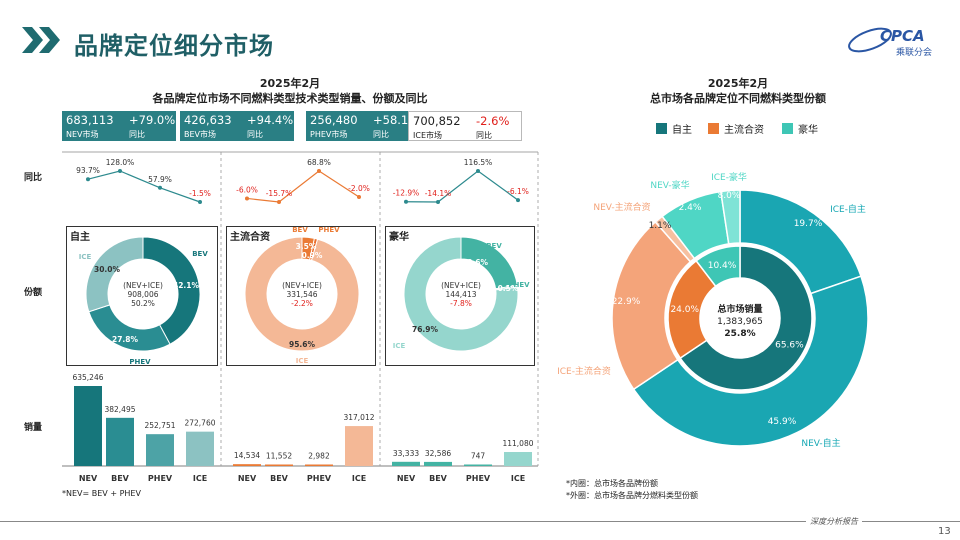 The image size is (960, 540). What do you see at coordinates (160, 478) in the screenshot?
I see `bar-category-label: PHEV` at bounding box center [160, 478].